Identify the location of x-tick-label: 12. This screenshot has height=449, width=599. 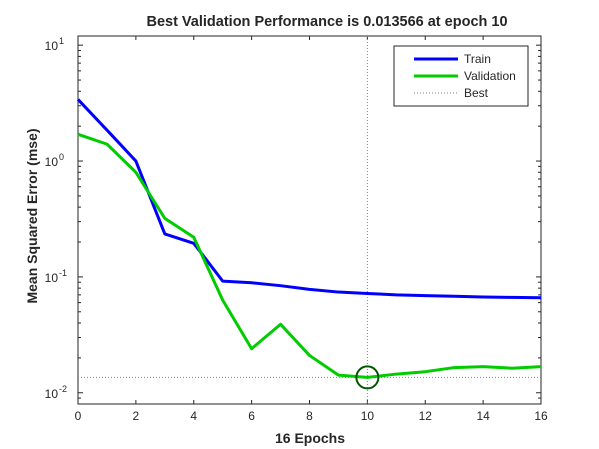
(426, 416).